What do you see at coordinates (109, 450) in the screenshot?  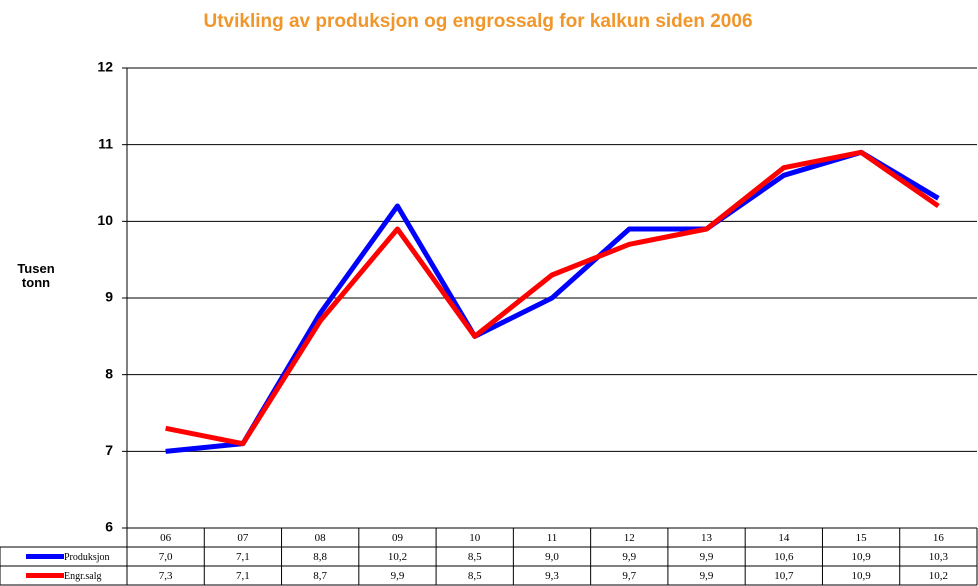 I see `y-tick-label: 7` at bounding box center [109, 450].